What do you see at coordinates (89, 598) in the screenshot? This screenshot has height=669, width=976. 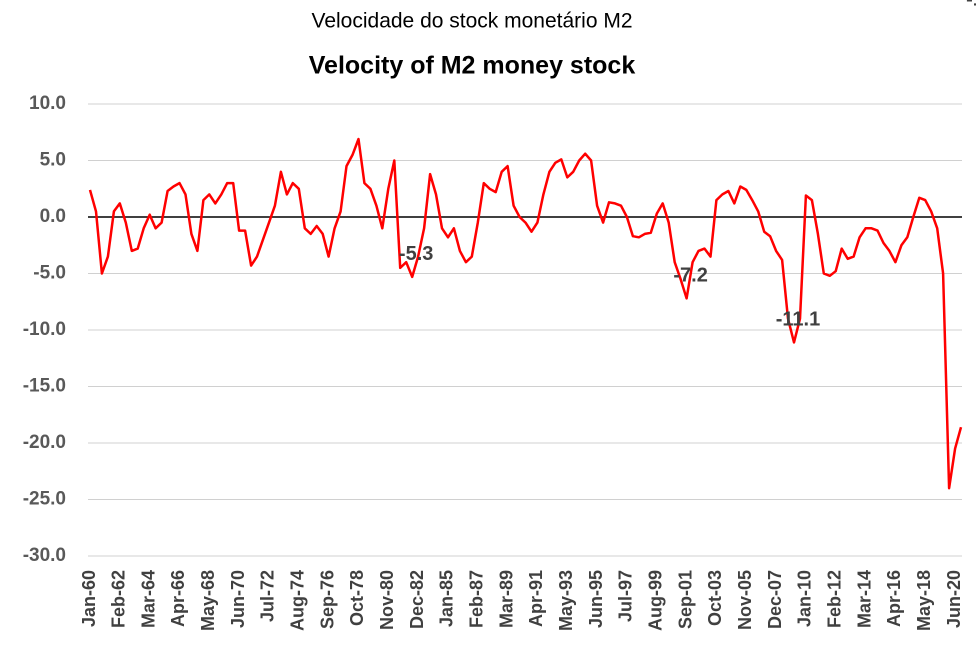 I see `x-tick-label: Jan-60` at bounding box center [89, 598].